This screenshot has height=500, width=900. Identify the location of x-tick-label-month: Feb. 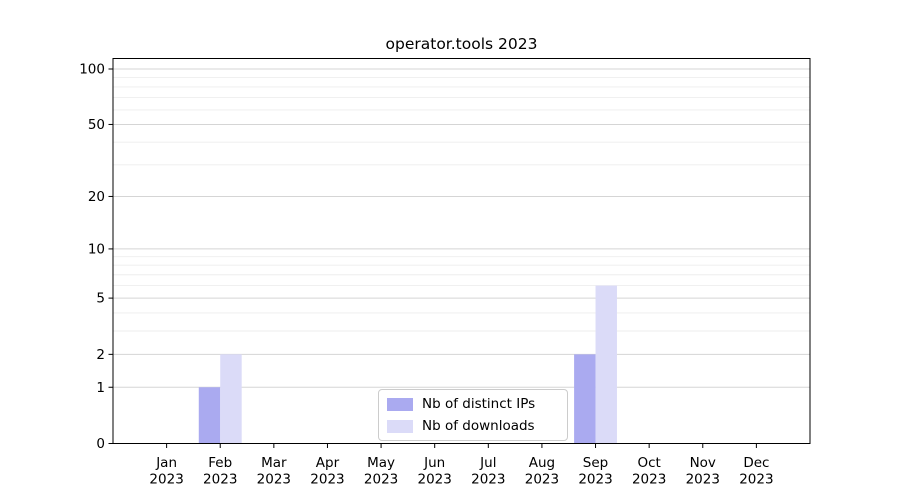
(220, 463).